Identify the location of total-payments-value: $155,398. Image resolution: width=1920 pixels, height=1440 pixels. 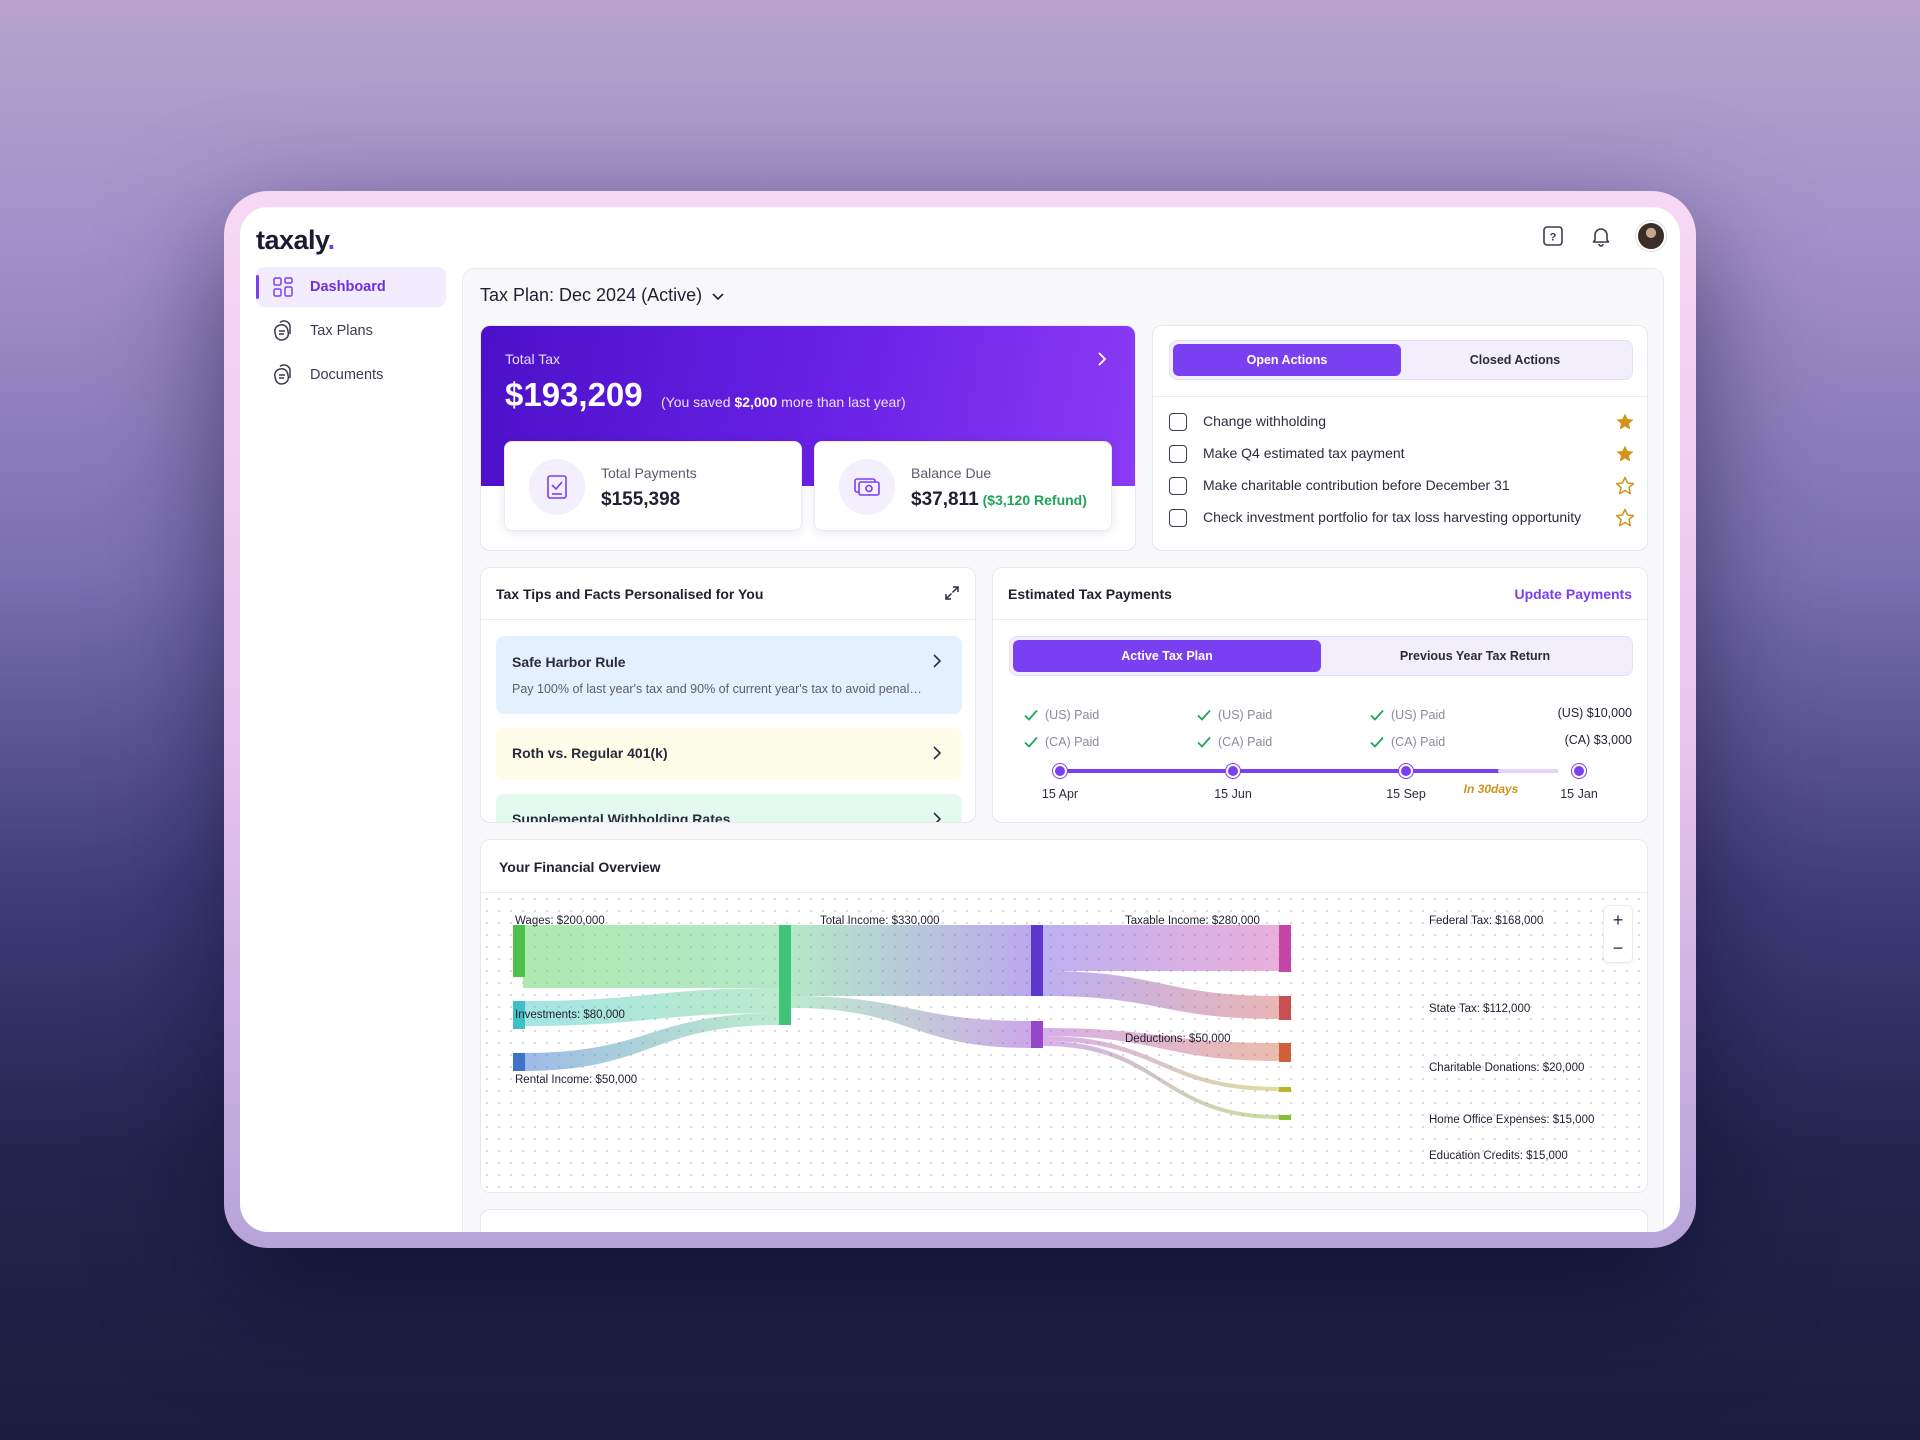
(641, 499).